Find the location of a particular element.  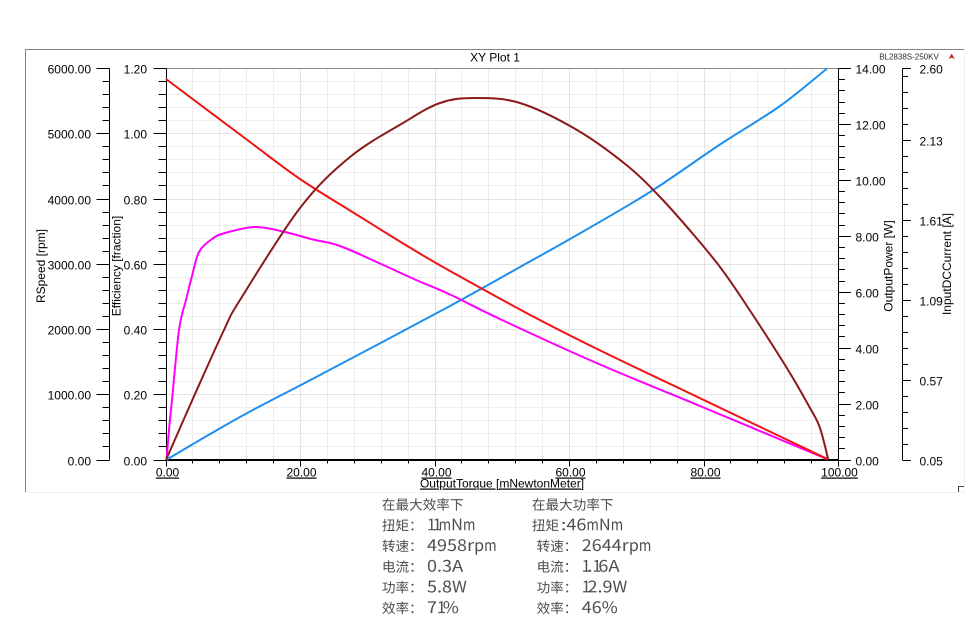

svg-text: 1.09 is located at coordinates (932, 301).